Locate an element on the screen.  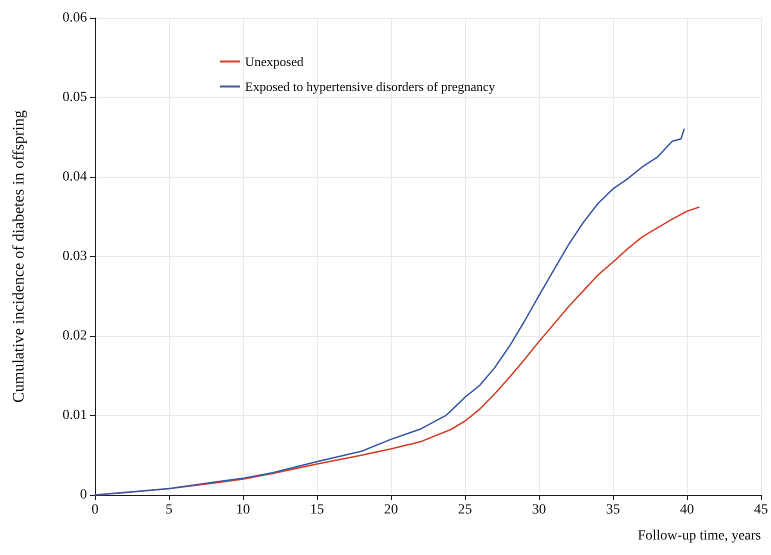
x-tick-label: 10 is located at coordinates (243, 510).